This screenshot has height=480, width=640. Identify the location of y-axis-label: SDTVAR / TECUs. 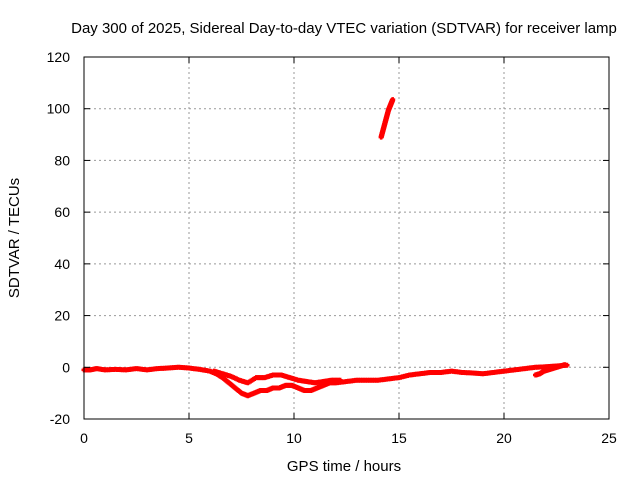
(14, 238).